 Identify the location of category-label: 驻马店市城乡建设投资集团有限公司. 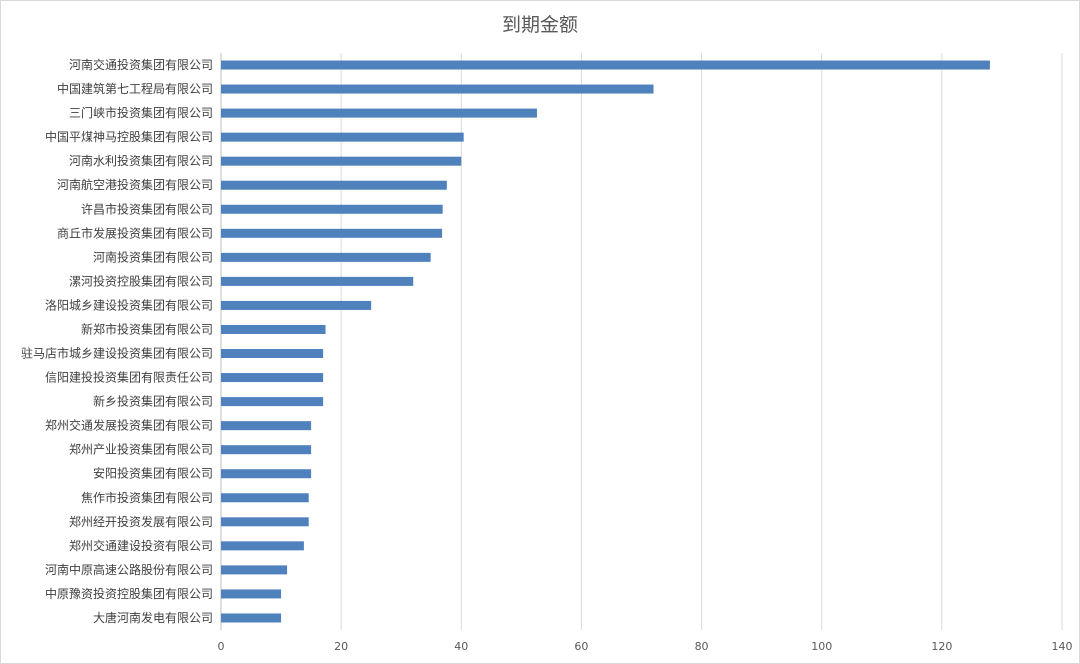
(117, 353).